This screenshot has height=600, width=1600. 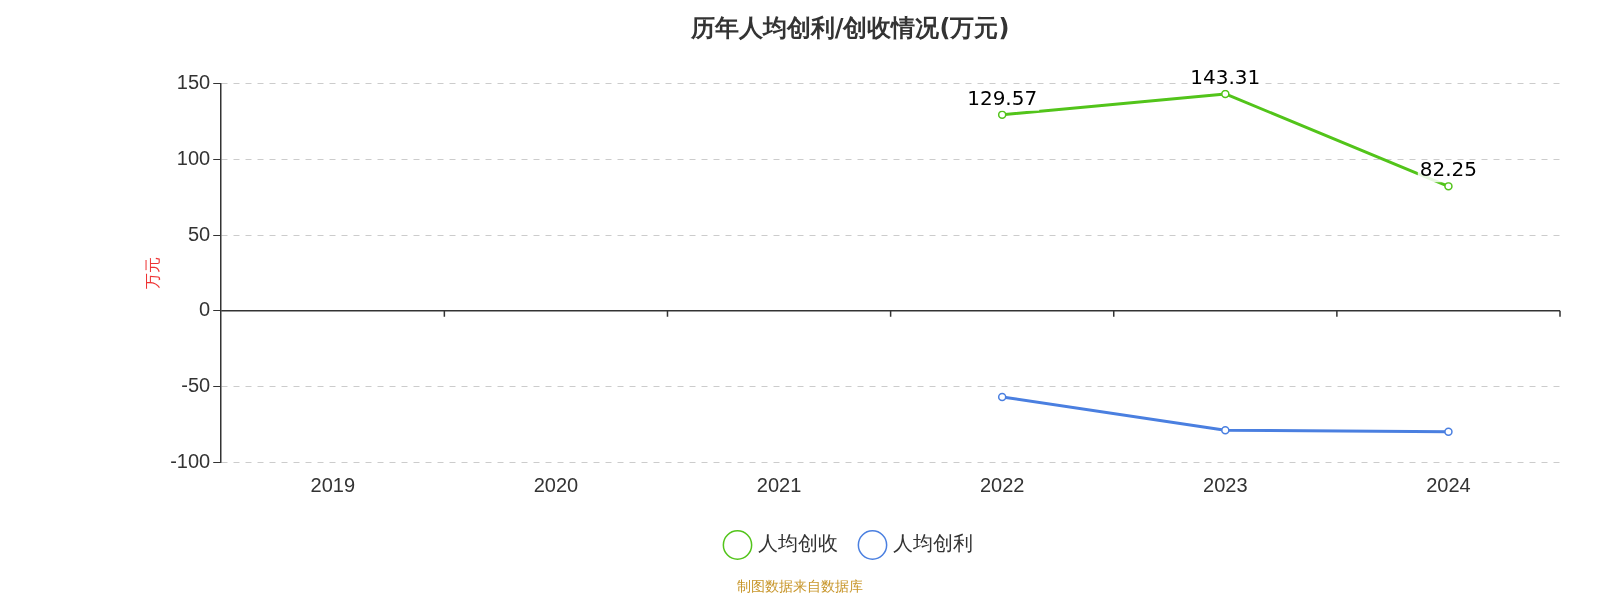 What do you see at coordinates (193, 157) in the screenshot?
I see `y-tick-label: 100` at bounding box center [193, 157].